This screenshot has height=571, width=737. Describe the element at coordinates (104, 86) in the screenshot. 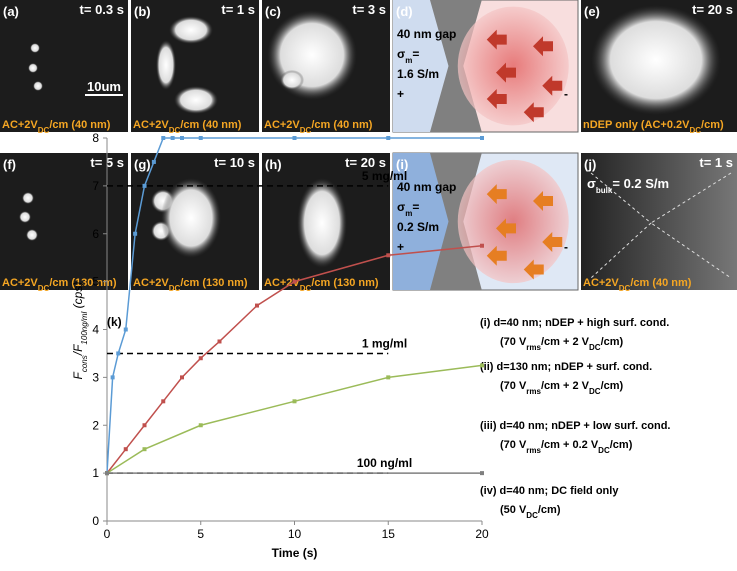

I see `scale-label: 10um` at that location.